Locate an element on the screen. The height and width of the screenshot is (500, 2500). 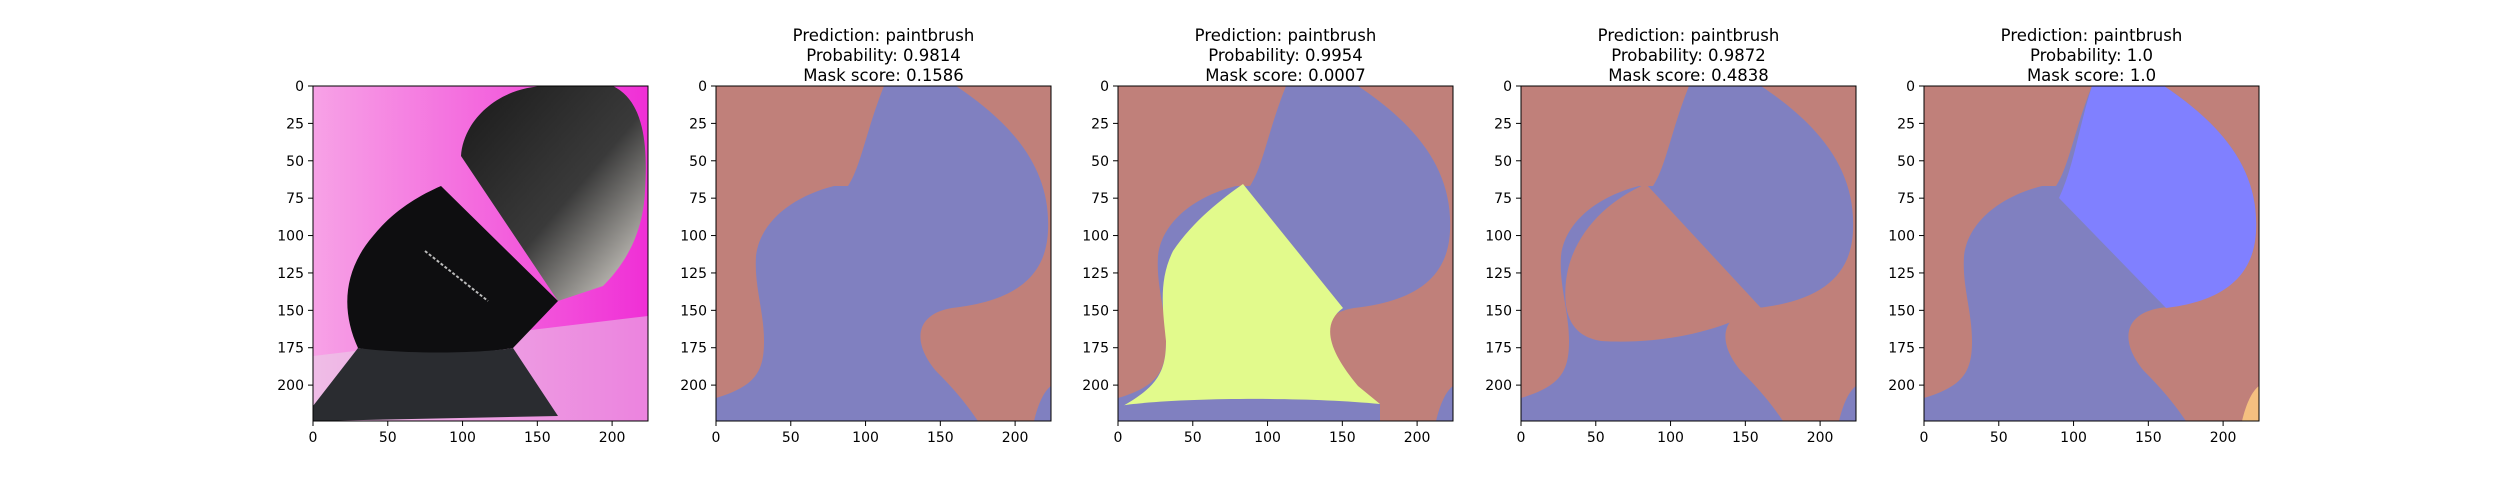
panel-1: 0 50 100 150 200 0 25 50 75 100 125 150 175 200 is located at coordinates (463, 262).